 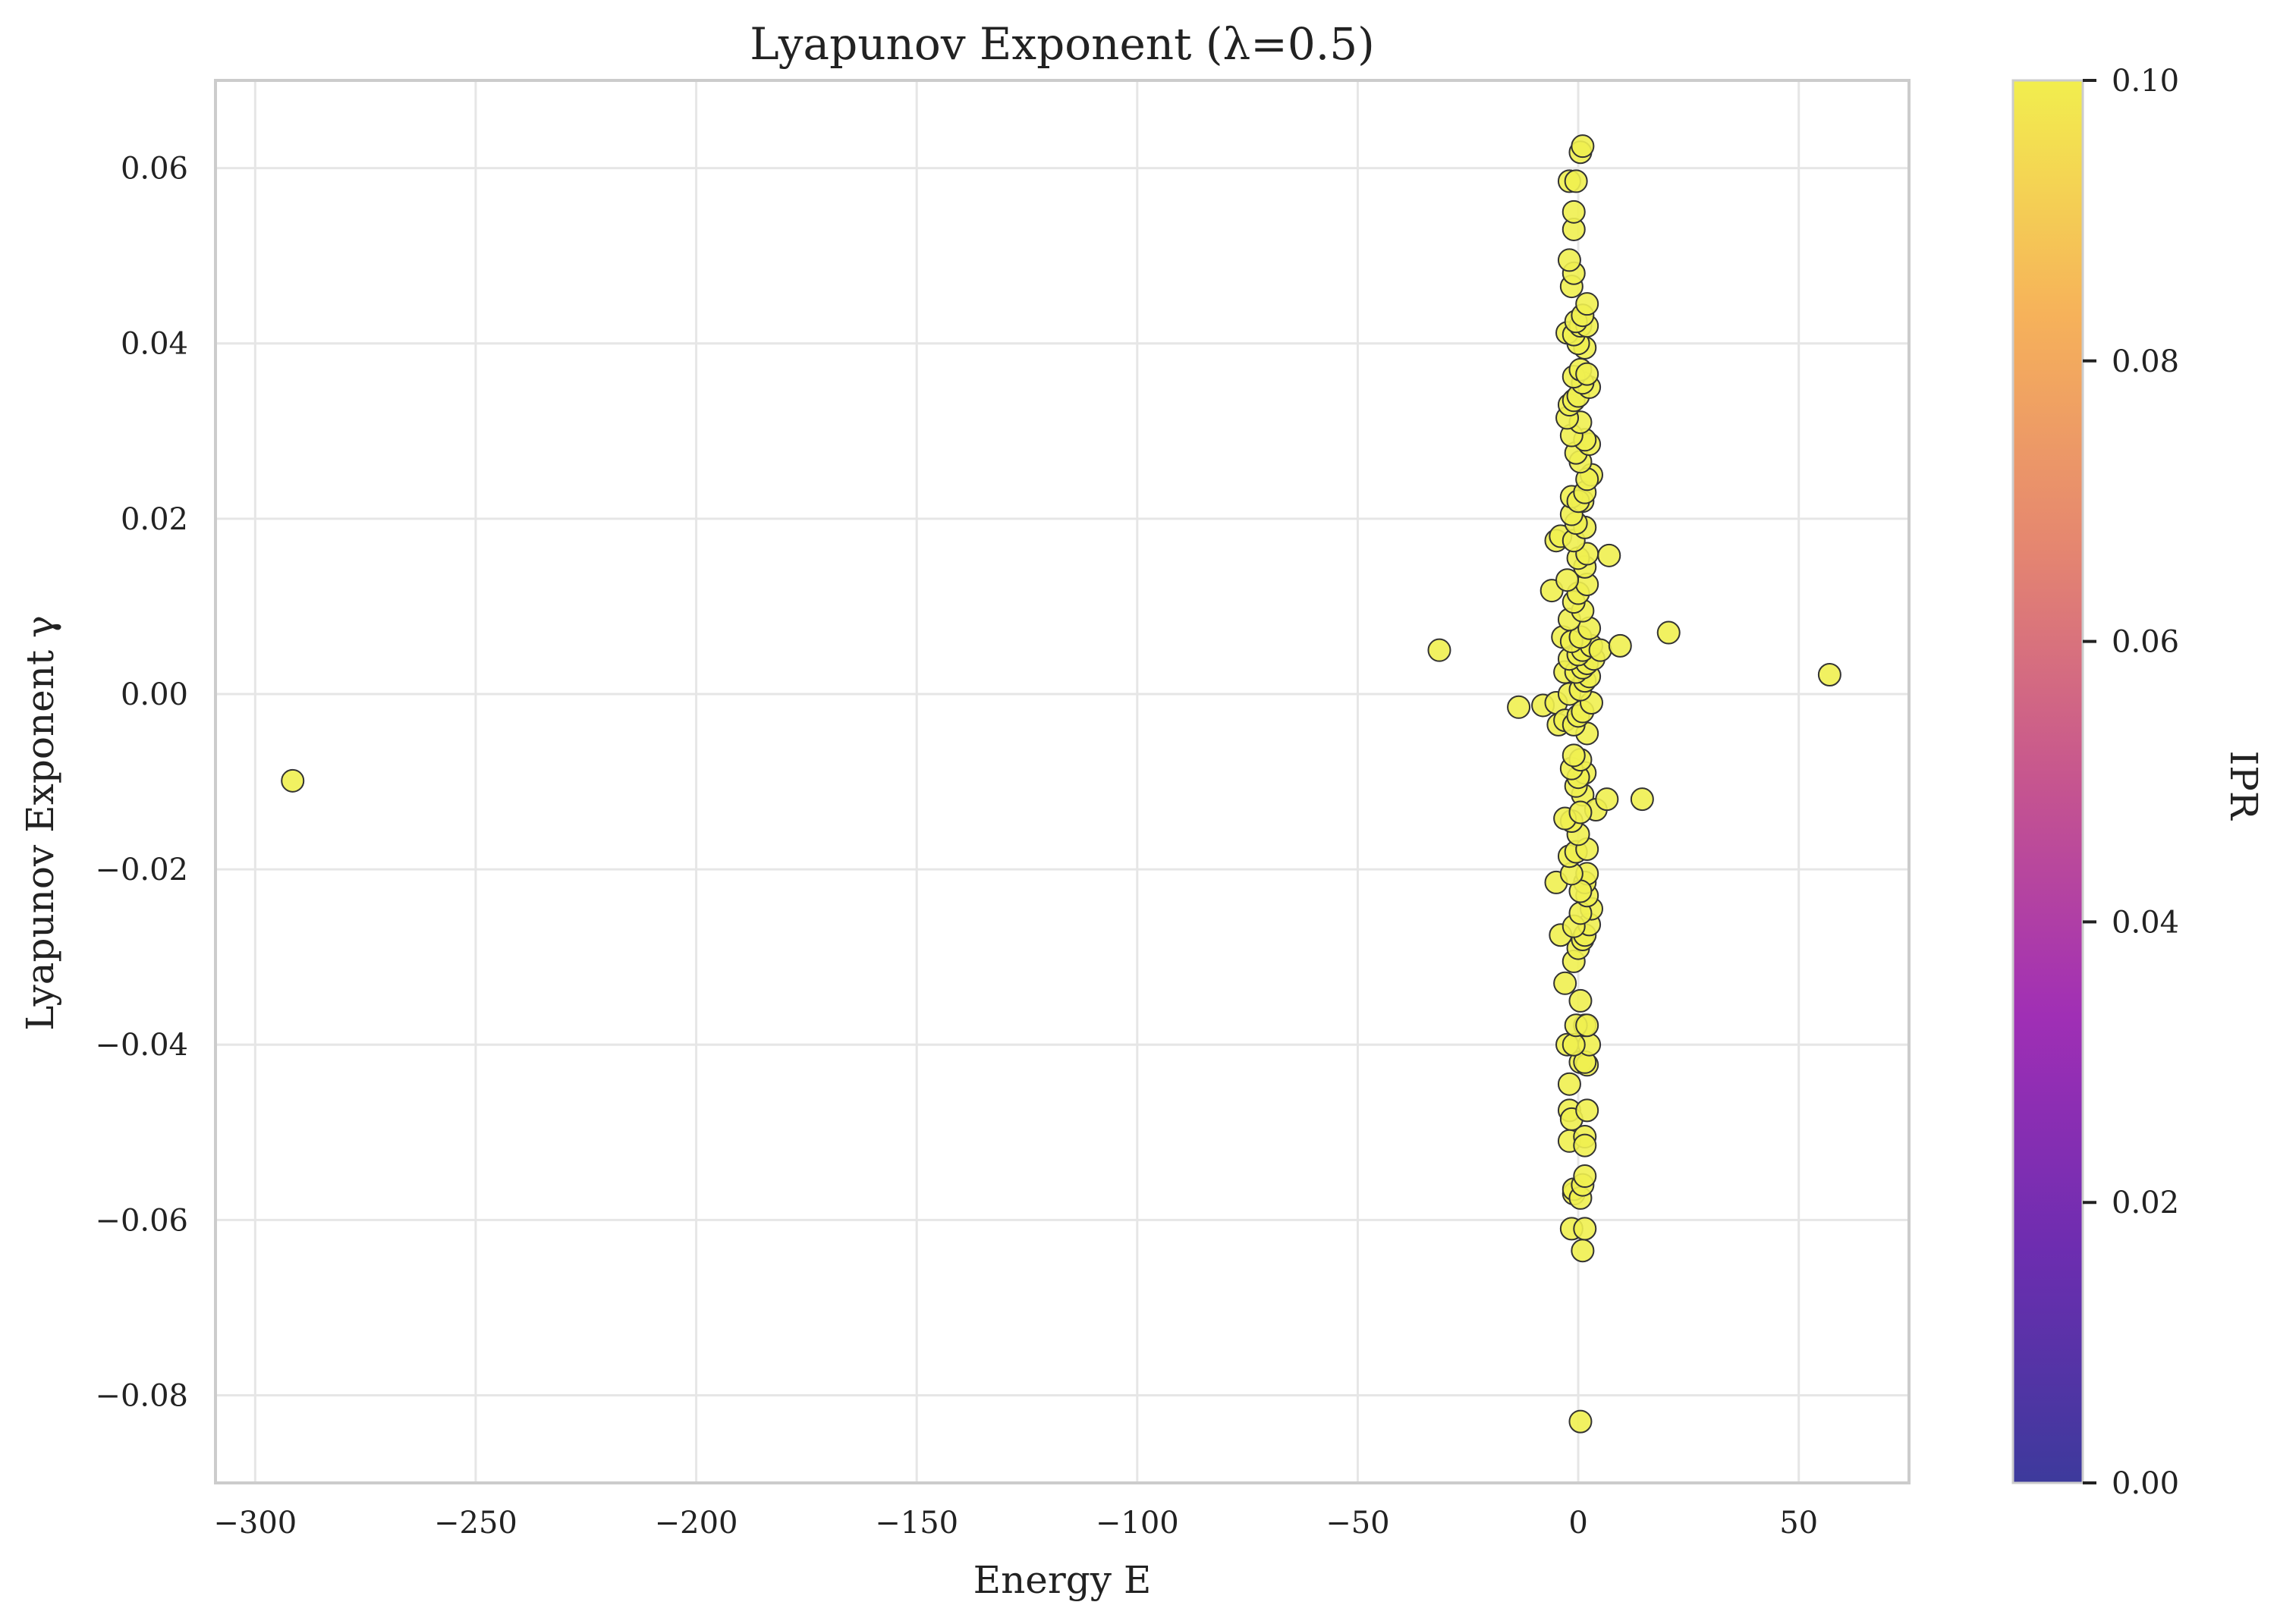 What do you see at coordinates (141, 1045) in the screenshot?
I see `y-tick-label: −0.04` at bounding box center [141, 1045].